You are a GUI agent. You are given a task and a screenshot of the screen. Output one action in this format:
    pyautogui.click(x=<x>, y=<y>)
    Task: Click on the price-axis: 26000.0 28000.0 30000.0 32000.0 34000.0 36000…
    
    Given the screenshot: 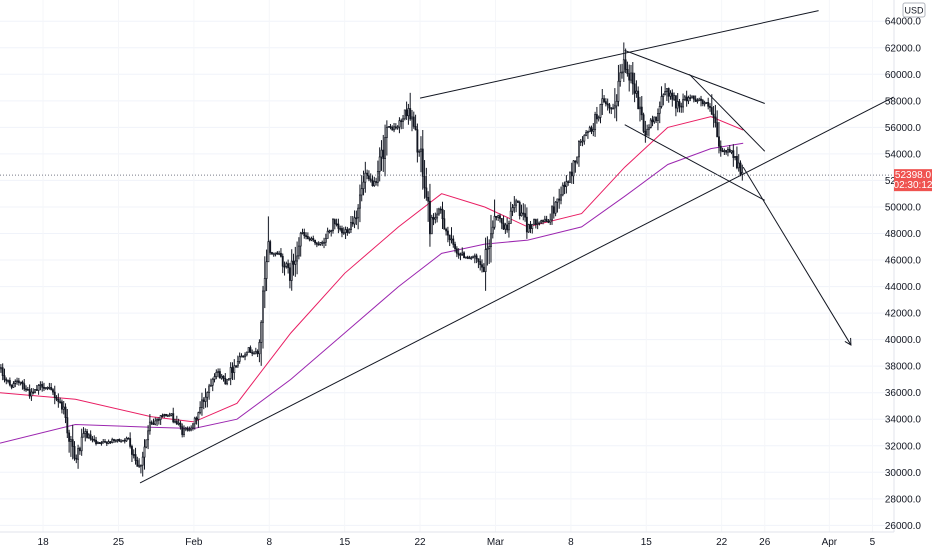 What is the action you would take?
    pyautogui.click(x=903, y=274)
    